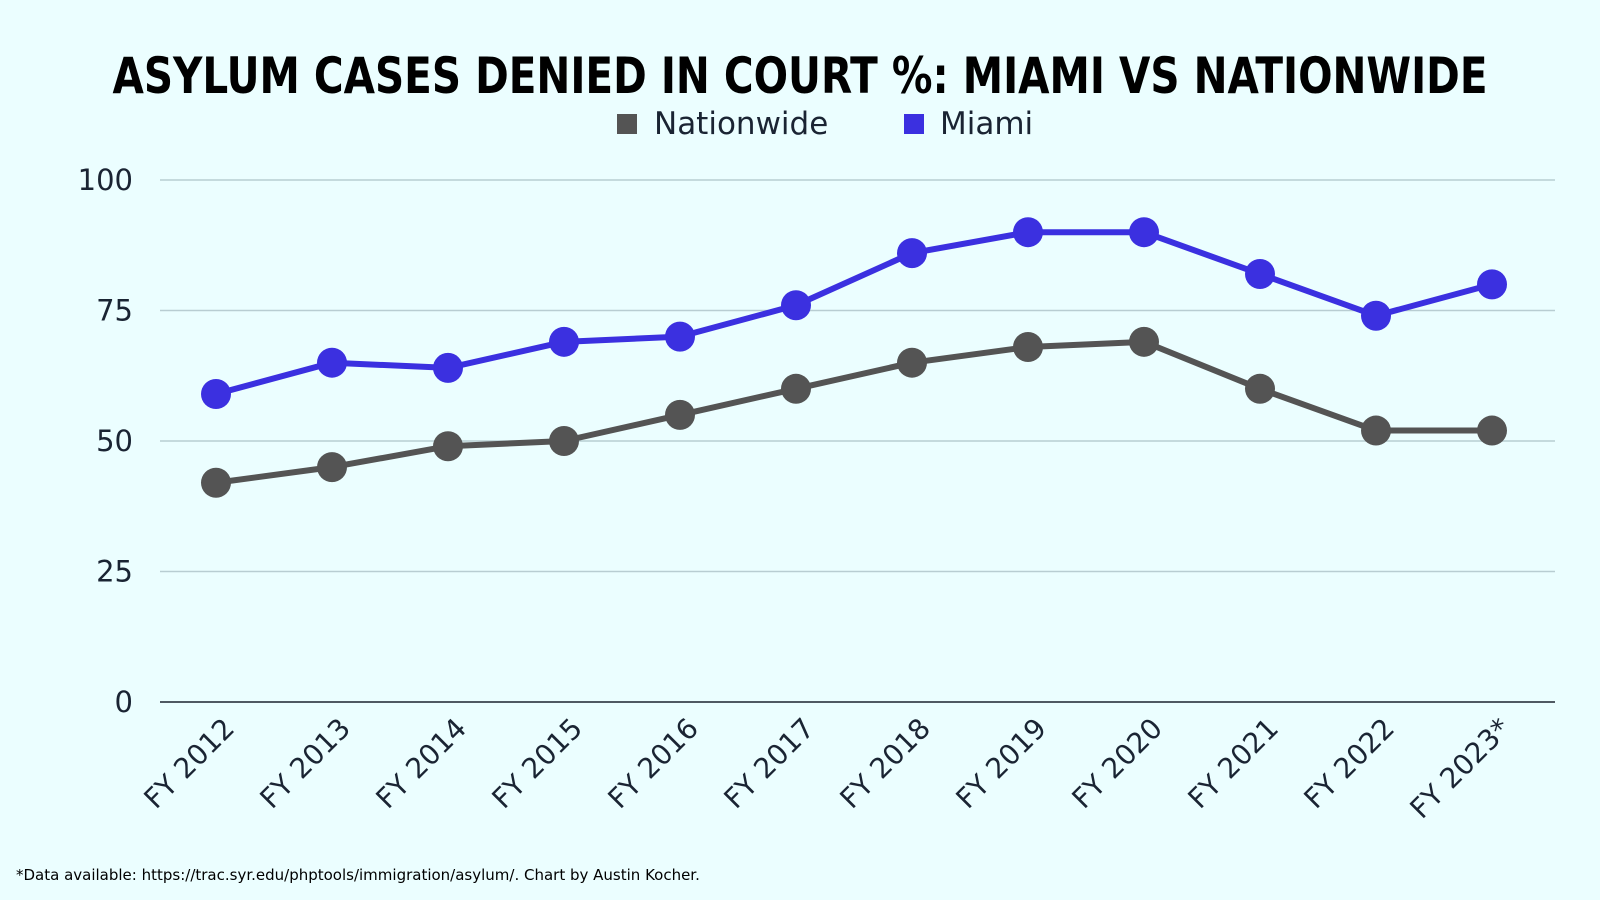 This screenshot has height=900, width=1600. Describe the element at coordinates (105, 180) in the screenshot. I see `y-tick-label: 100` at that location.